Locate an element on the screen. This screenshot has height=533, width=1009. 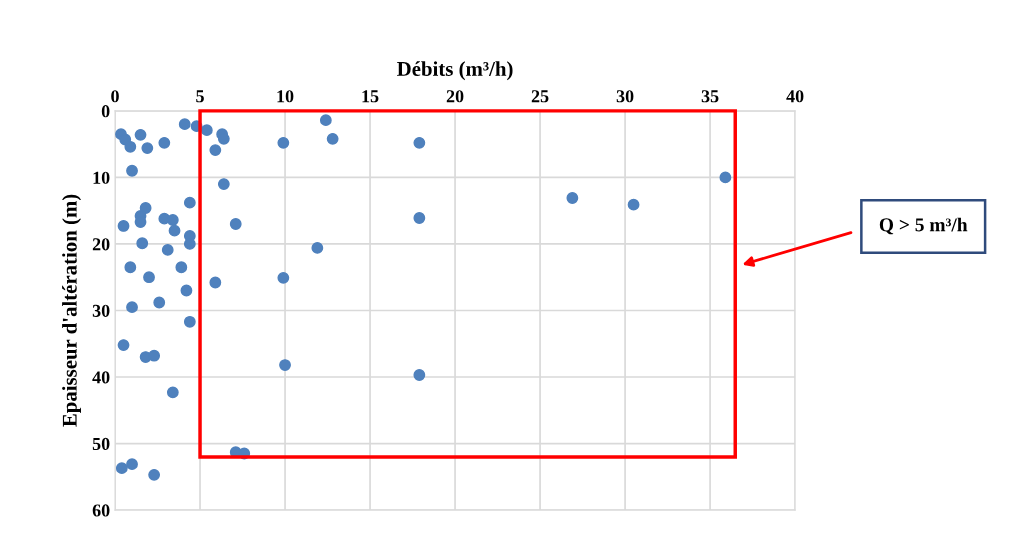
x-tick-label: 20 is located at coordinates (455, 96).